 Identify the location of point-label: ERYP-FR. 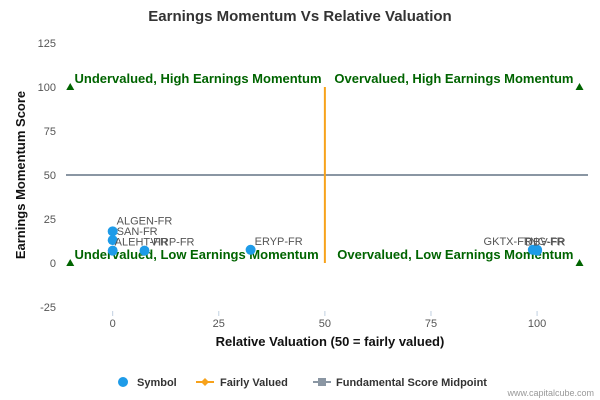
(279, 242).